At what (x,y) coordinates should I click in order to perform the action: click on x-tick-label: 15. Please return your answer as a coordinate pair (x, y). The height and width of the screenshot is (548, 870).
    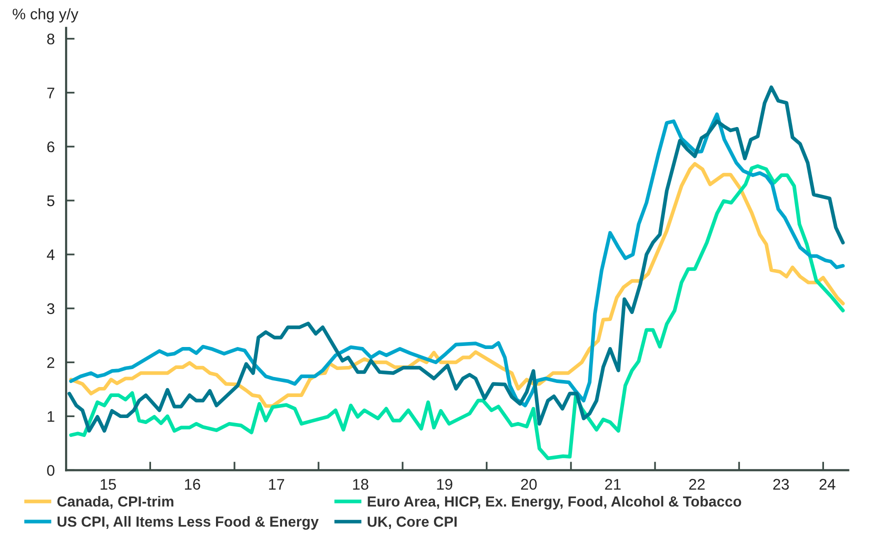
    Looking at the image, I should click on (108, 484).